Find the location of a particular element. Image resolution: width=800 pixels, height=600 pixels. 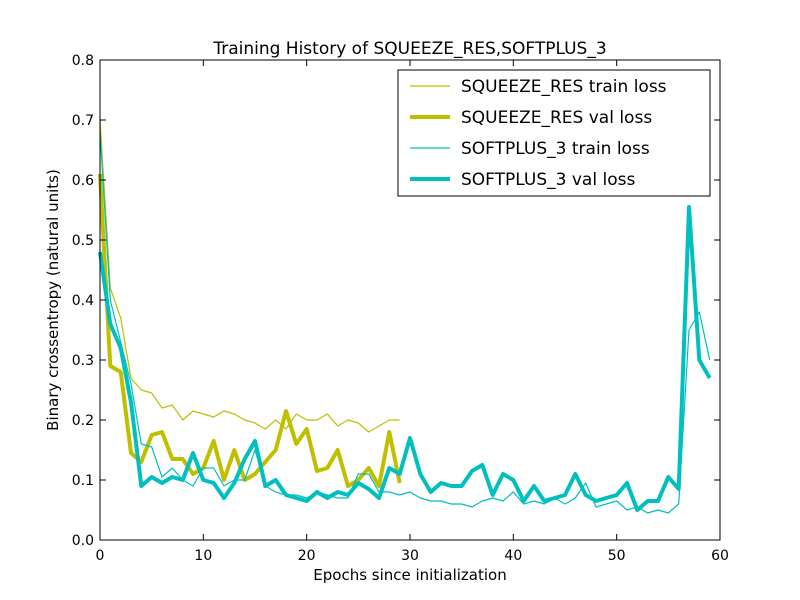

y-tick-label: 0.8 is located at coordinates (83, 61).